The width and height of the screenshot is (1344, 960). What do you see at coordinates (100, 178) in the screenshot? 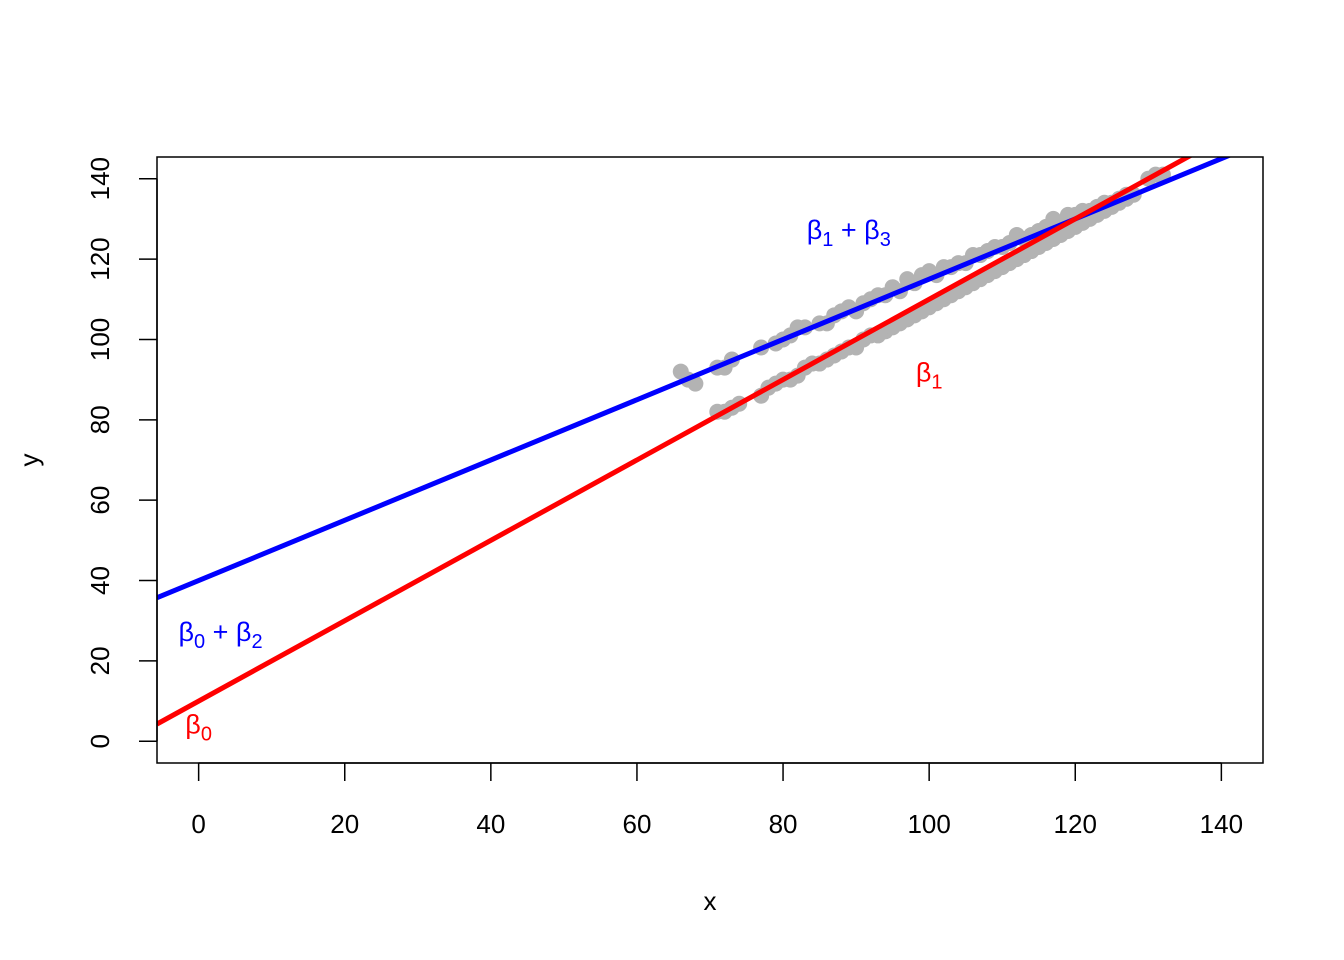
I see `y-tick-label: 140` at bounding box center [100, 178].